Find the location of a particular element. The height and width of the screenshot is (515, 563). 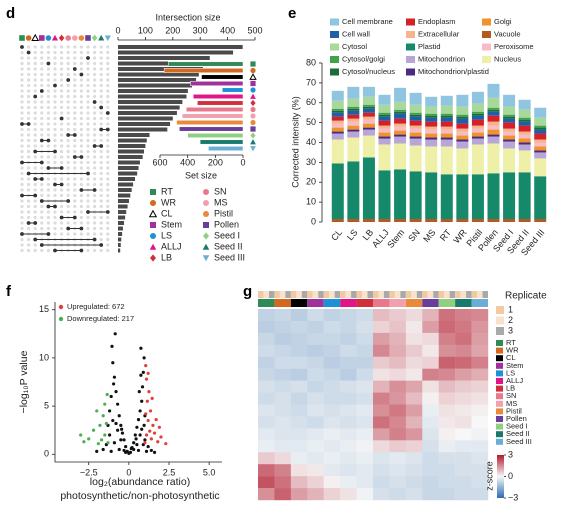

axis-title: Set size is located at coordinates (201, 175).